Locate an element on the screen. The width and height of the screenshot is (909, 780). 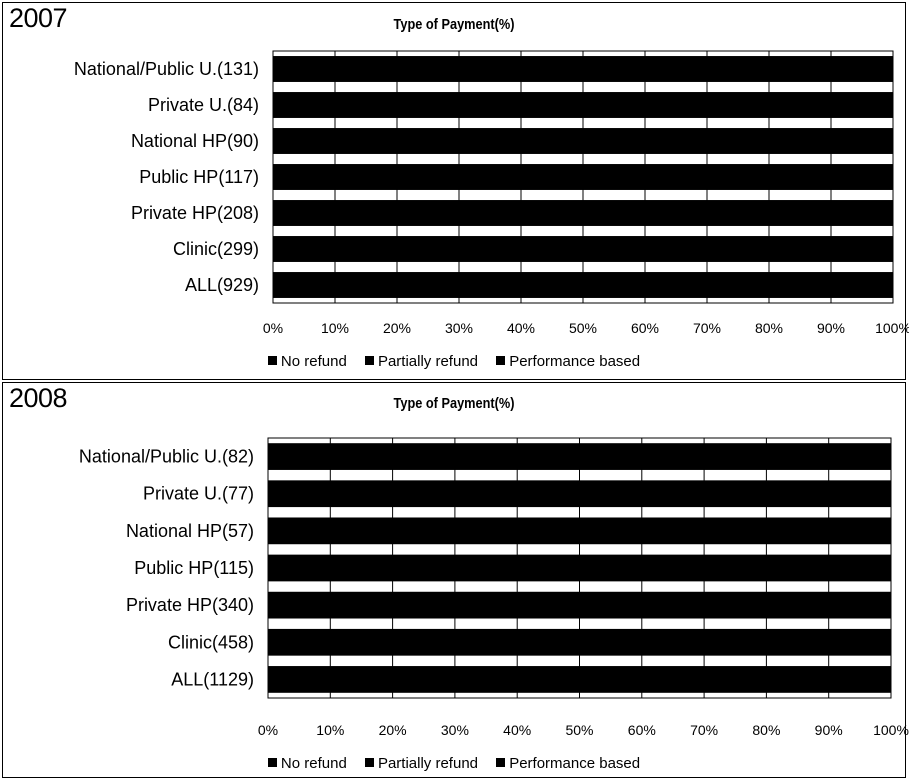
category-label: Private HP(340) is located at coordinates (190, 605).